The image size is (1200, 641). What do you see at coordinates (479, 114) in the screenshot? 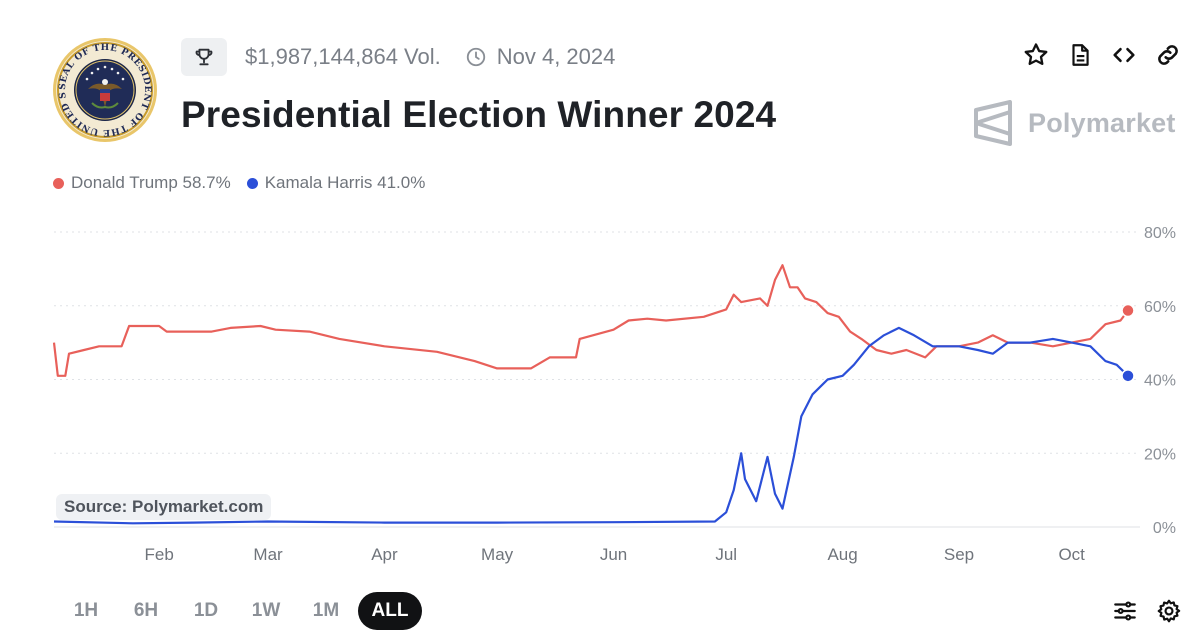
I see `market-title: Presidential Election Winner 2024` at bounding box center [479, 114].